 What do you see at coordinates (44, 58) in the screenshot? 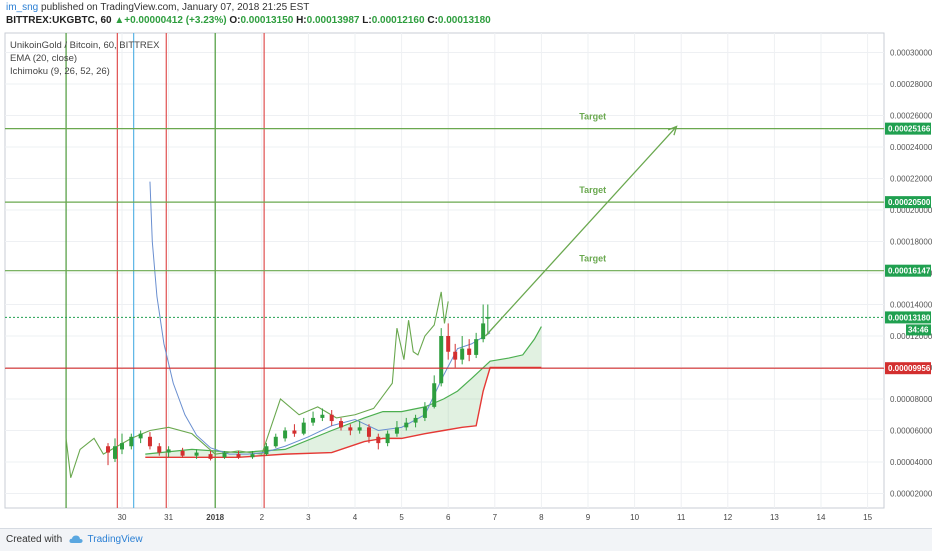
I see `legend-ema: EMA (20, close)` at bounding box center [44, 58].